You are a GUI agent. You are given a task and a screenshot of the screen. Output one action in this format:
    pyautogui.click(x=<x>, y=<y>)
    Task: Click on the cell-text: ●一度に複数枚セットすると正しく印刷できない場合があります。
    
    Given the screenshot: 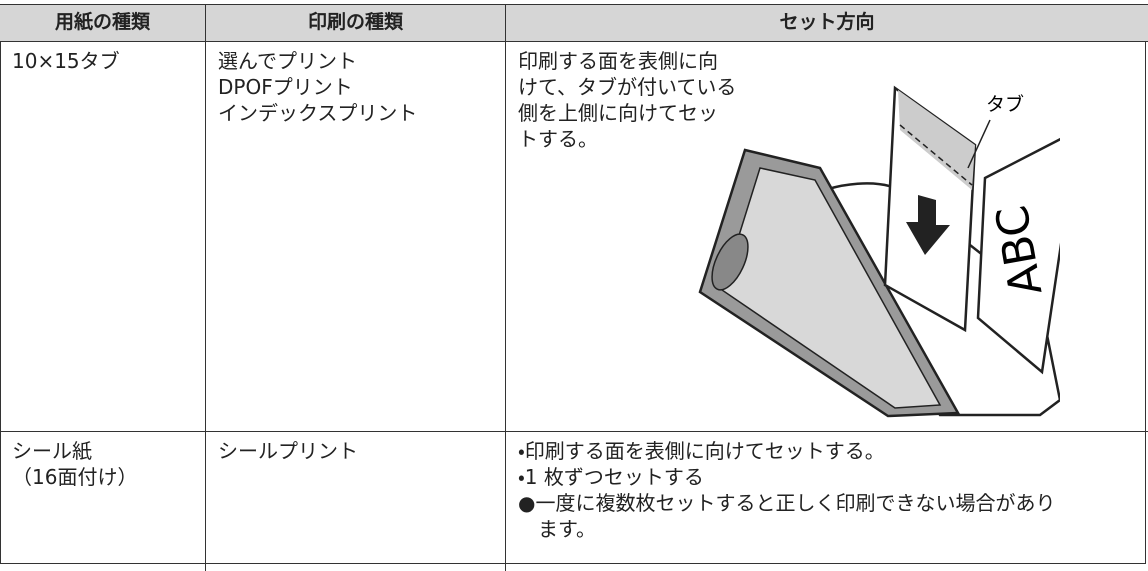 What is the action you would take?
    pyautogui.click(x=787, y=516)
    